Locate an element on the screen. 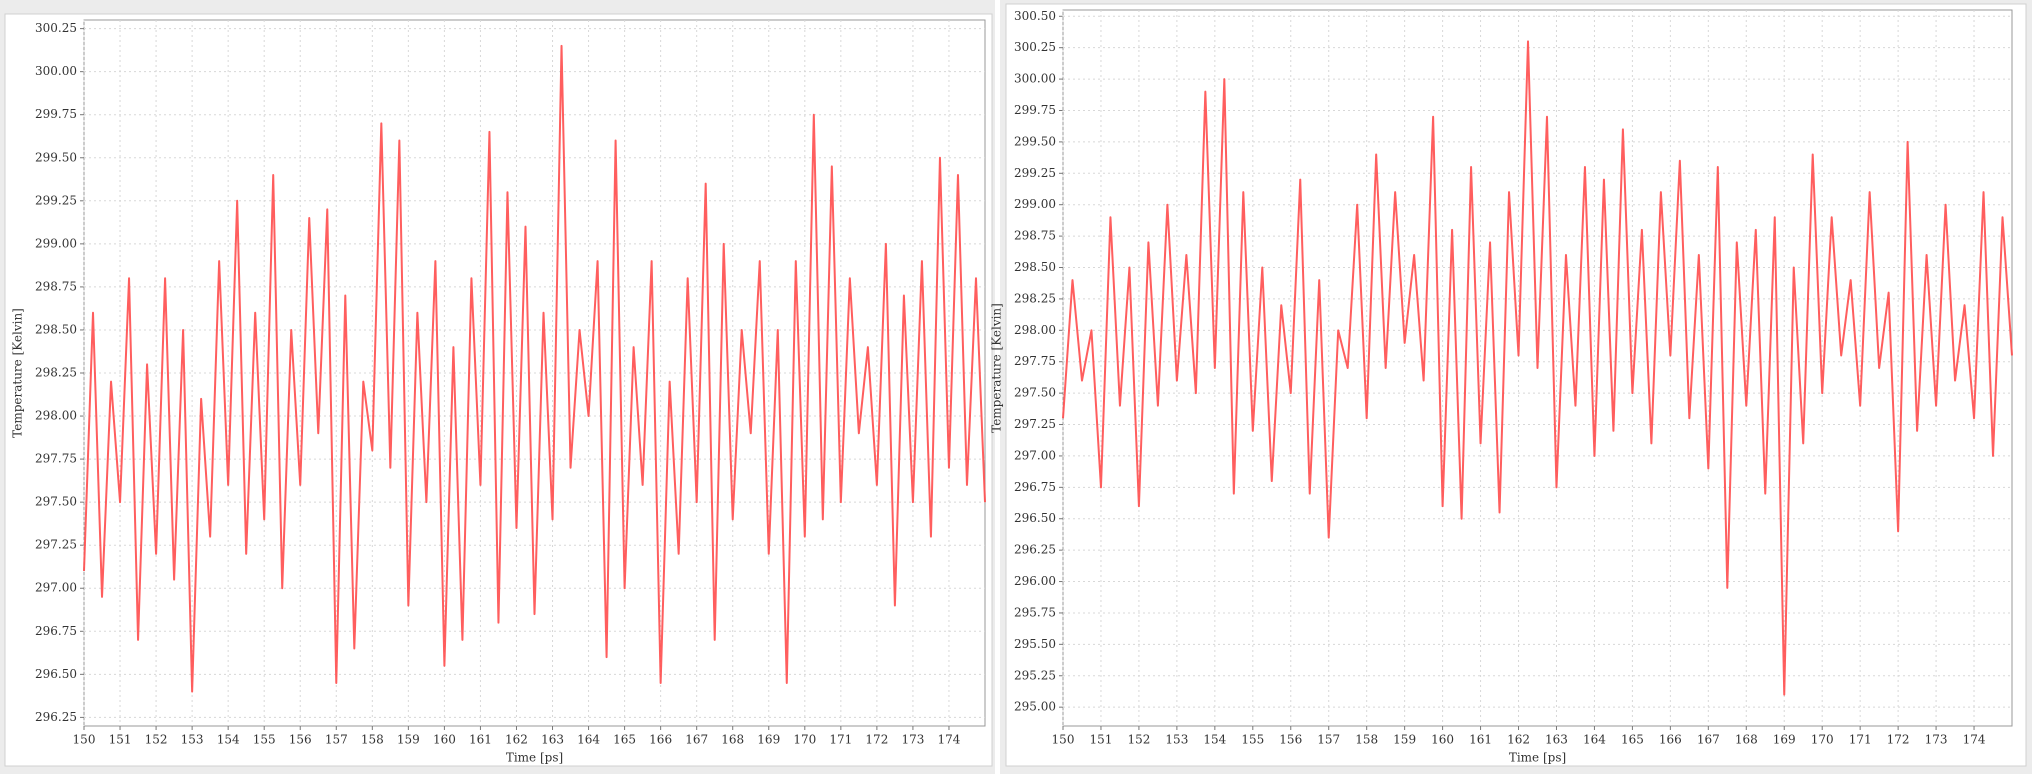  y-tick-label: 300.50 is located at coordinates (1035, 16).